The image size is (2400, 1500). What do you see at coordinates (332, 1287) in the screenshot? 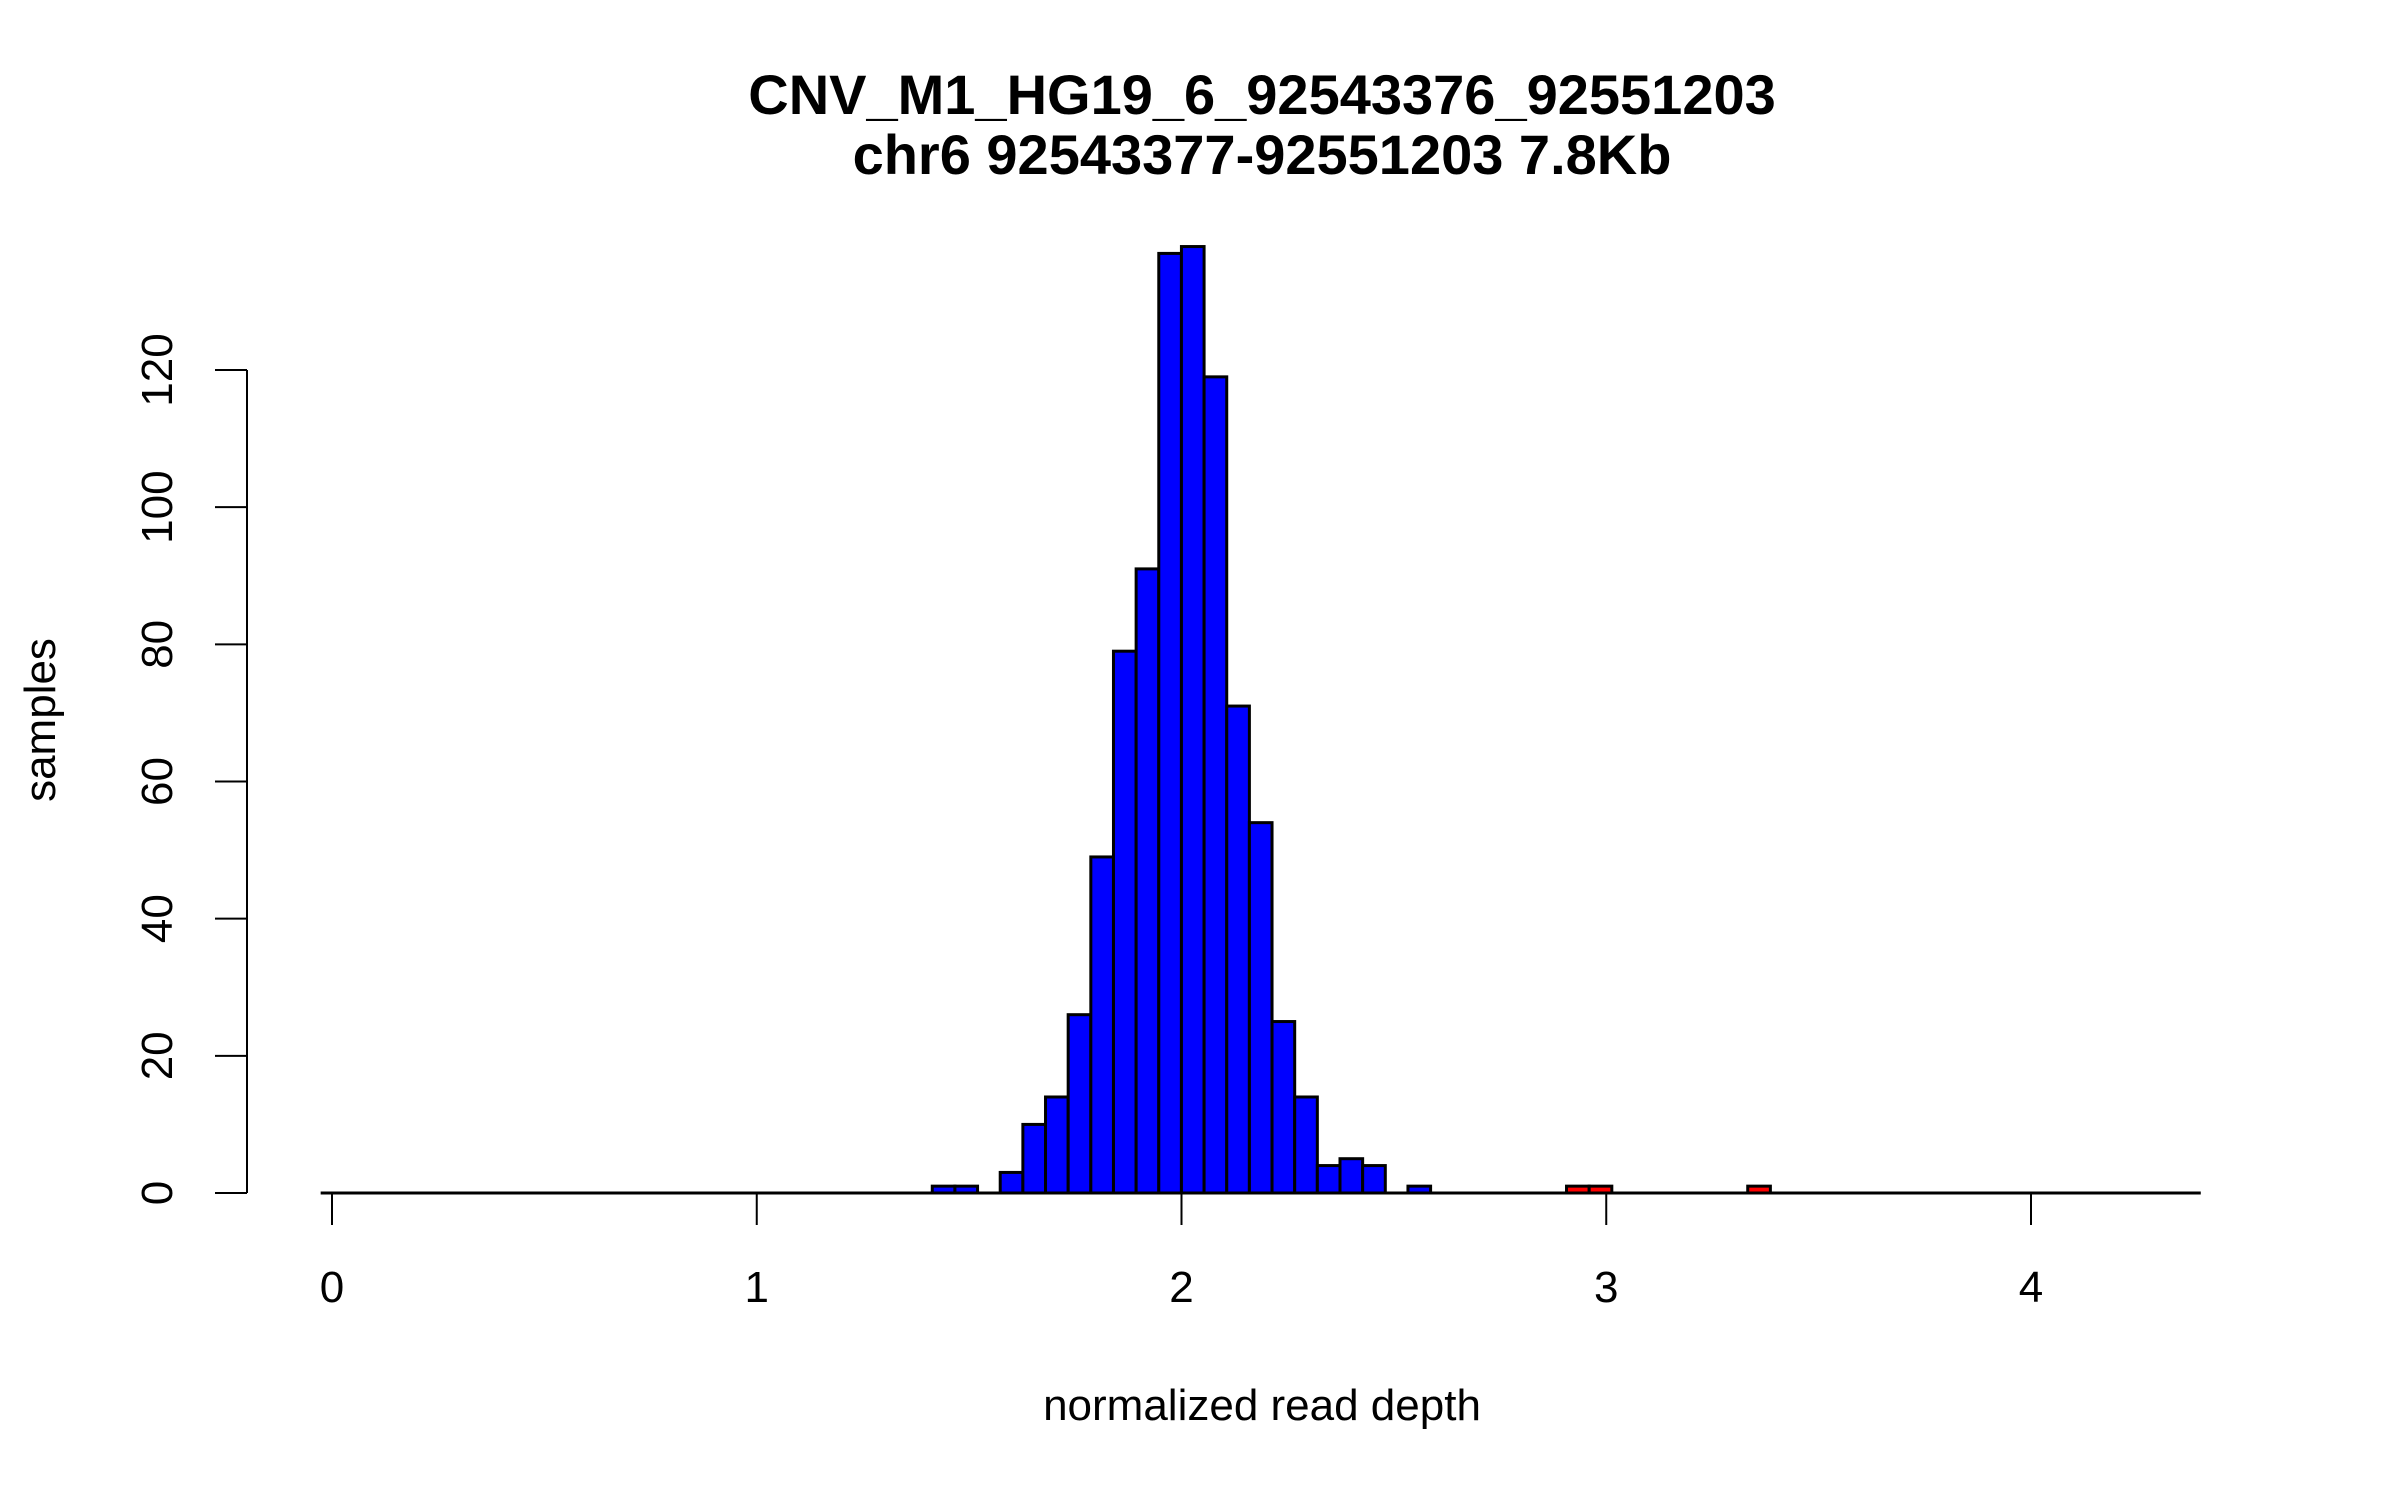
I see `x-tick-label: 0` at bounding box center [332, 1287].